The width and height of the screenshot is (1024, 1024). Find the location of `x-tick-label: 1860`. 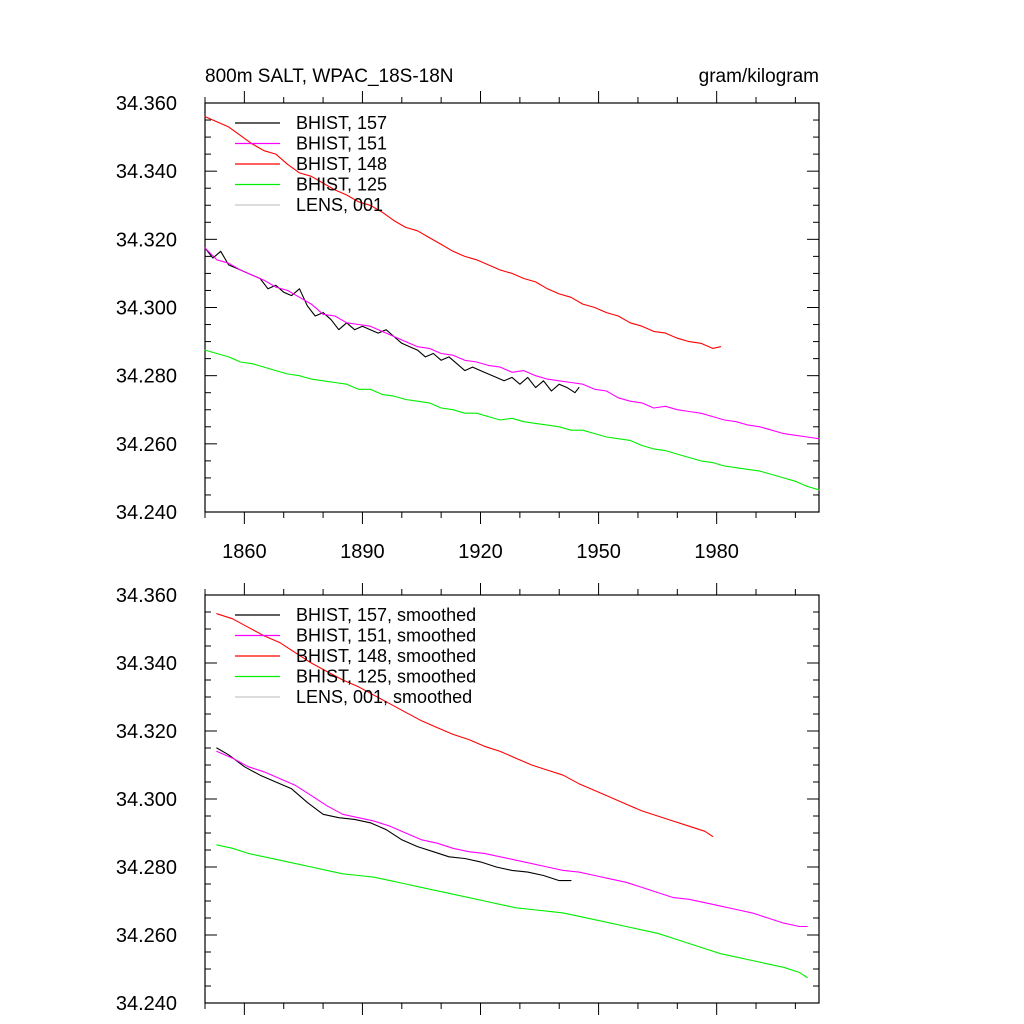

x-tick-label: 1860 is located at coordinates (244, 552).